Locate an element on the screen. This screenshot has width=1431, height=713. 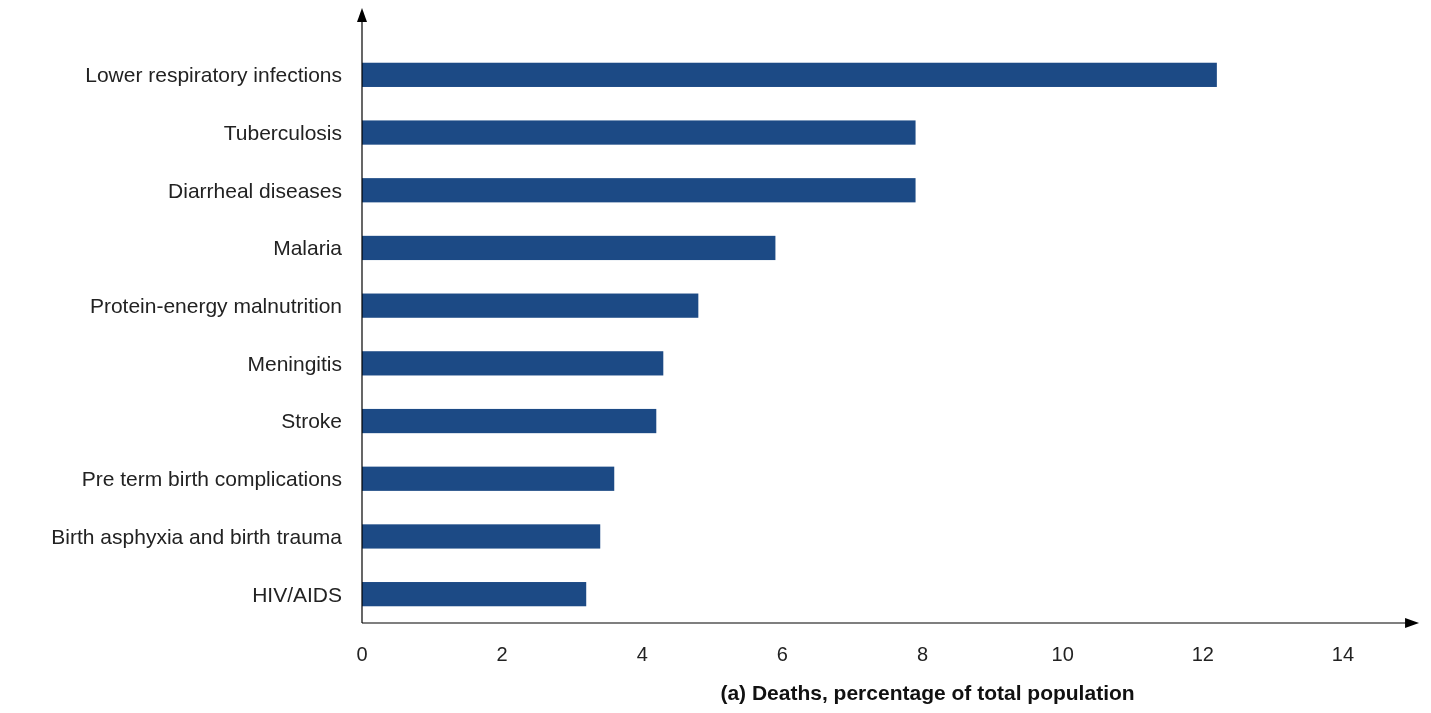
x-tick-label: 6 is located at coordinates (782, 654).